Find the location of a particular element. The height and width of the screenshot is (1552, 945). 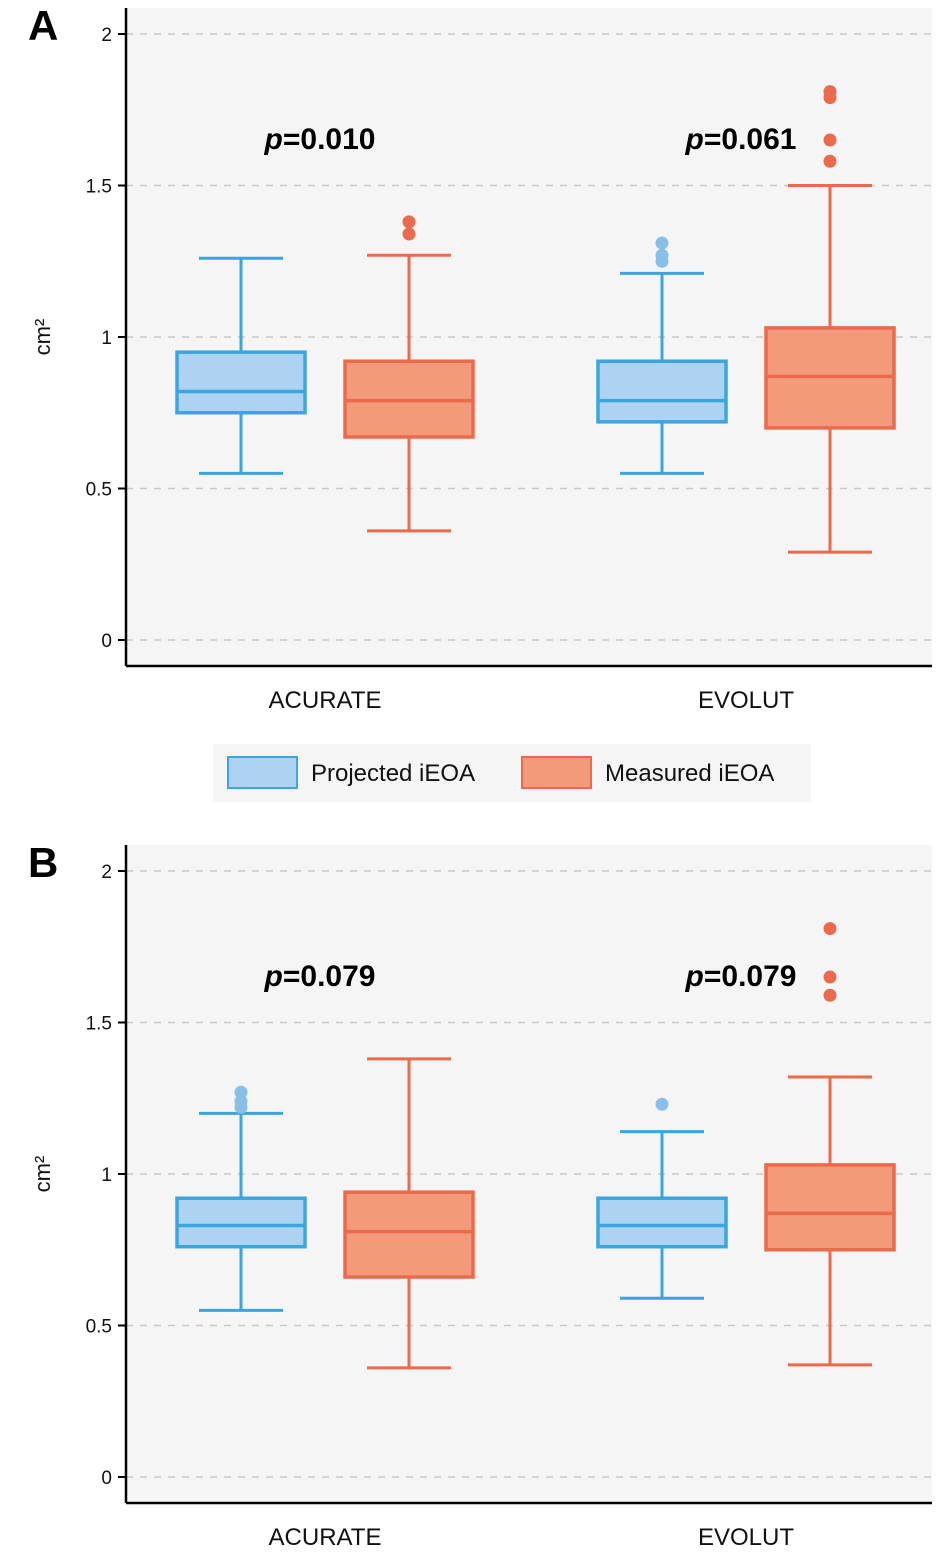

p-value-annotation: p=0.010 is located at coordinates (320, 139).